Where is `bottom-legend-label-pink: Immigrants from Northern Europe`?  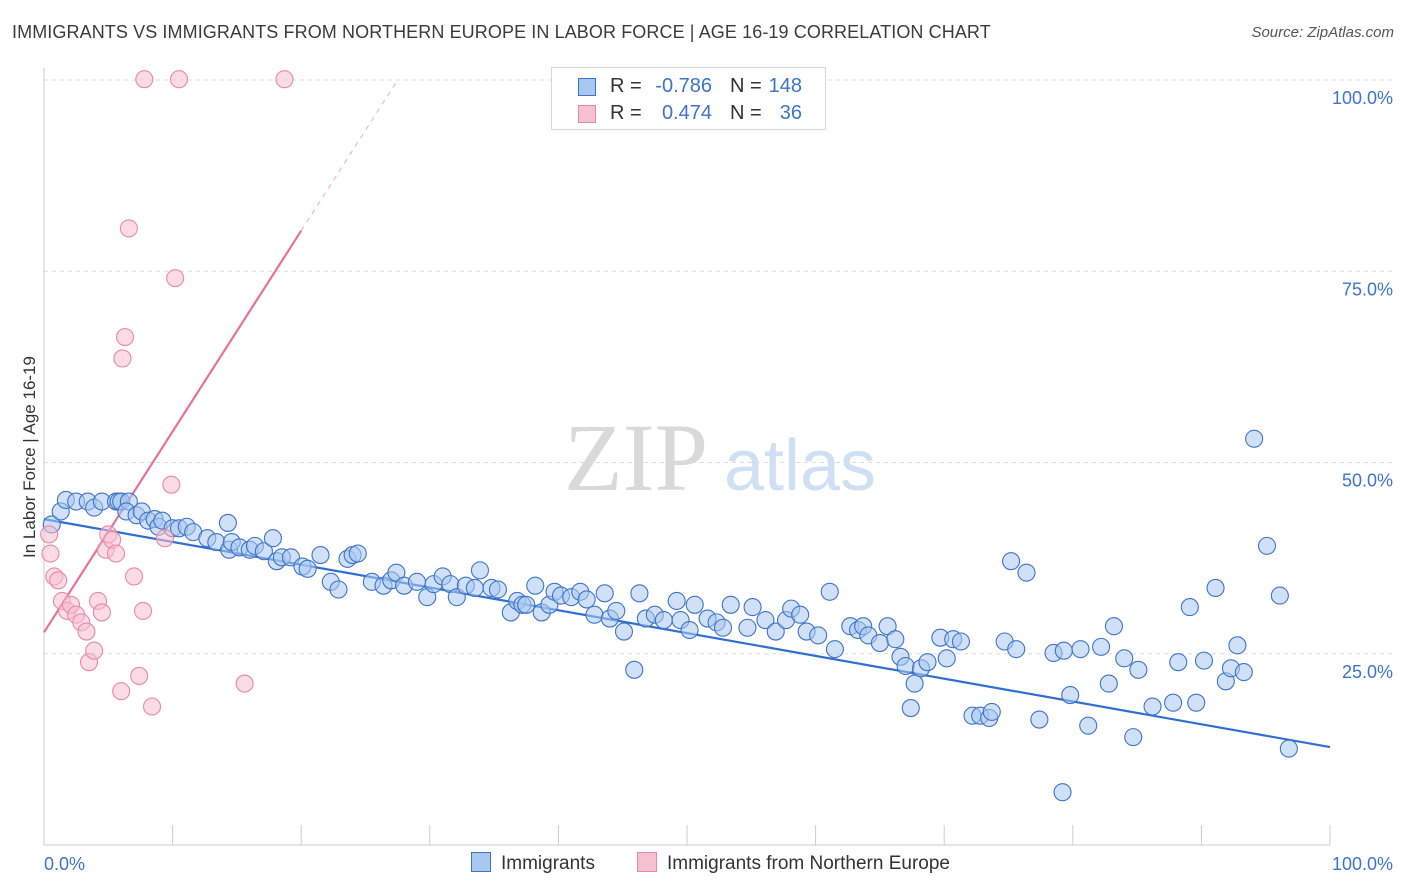 bottom-legend-label-pink: Immigrants from Northern Europe is located at coordinates (808, 863).